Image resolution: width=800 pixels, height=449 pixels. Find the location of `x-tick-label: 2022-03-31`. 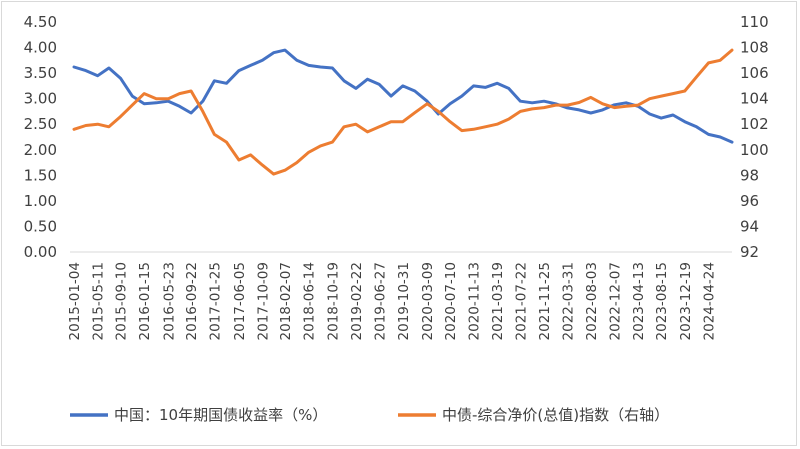

x-tick-label: 2022-03-31 is located at coordinates (569, 301).